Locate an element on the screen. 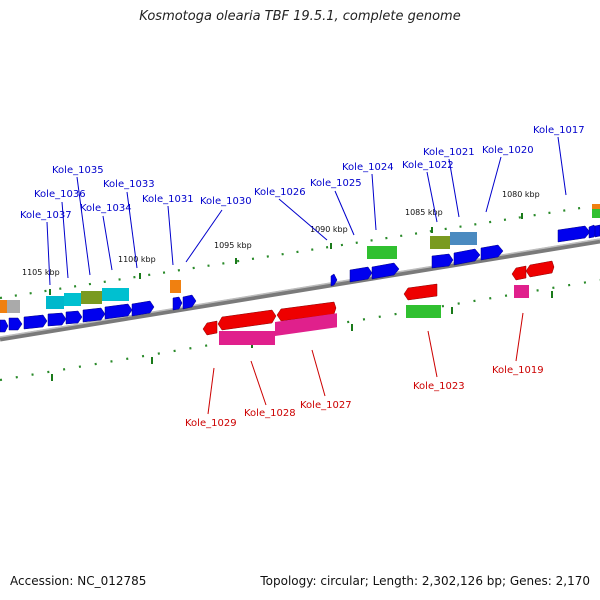  scale-label: 1105 kbp is located at coordinates (41, 272).